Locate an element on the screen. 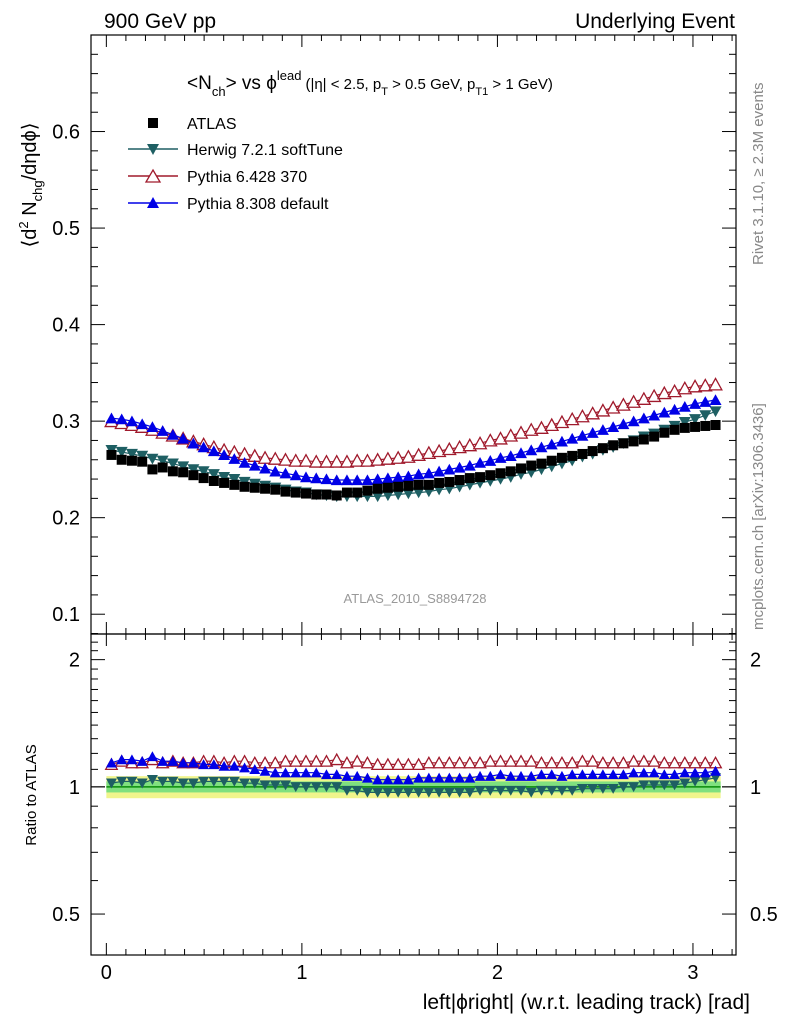 This screenshot has width=786, height=1024. series-herwig-7-2-1-softtune is located at coordinates (413, 454).